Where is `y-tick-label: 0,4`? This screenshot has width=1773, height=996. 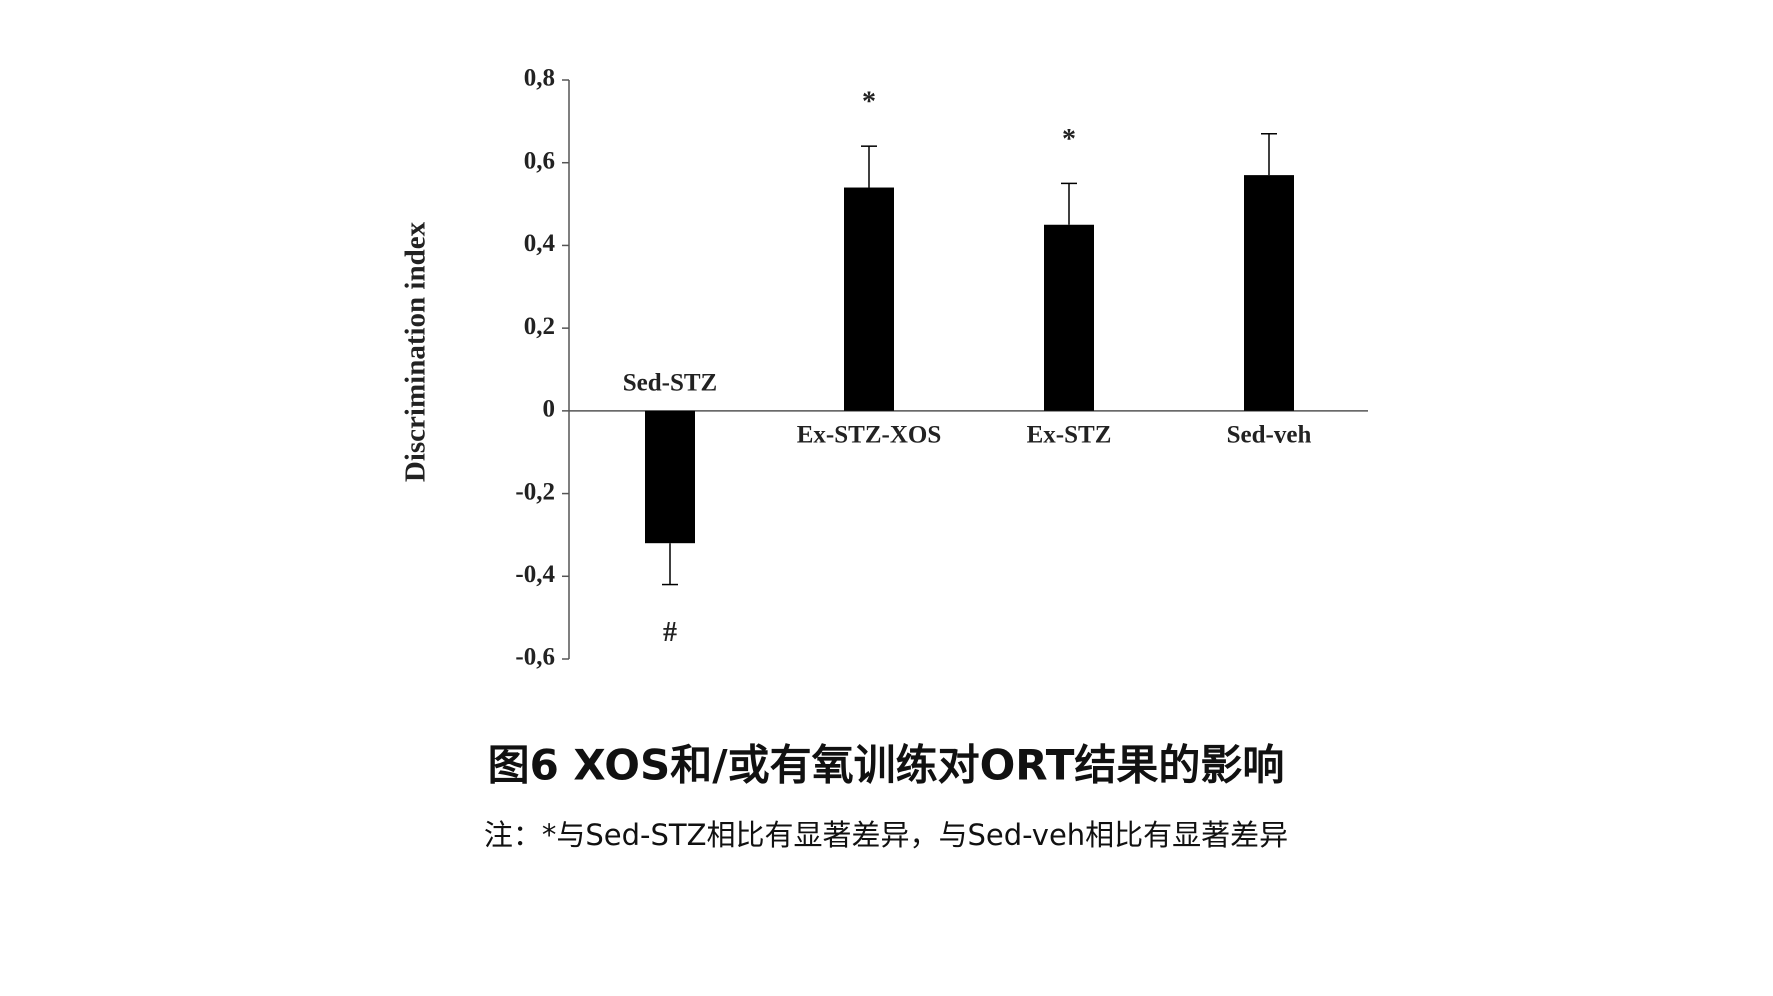
y-tick-label: 0,4 is located at coordinates (540, 243).